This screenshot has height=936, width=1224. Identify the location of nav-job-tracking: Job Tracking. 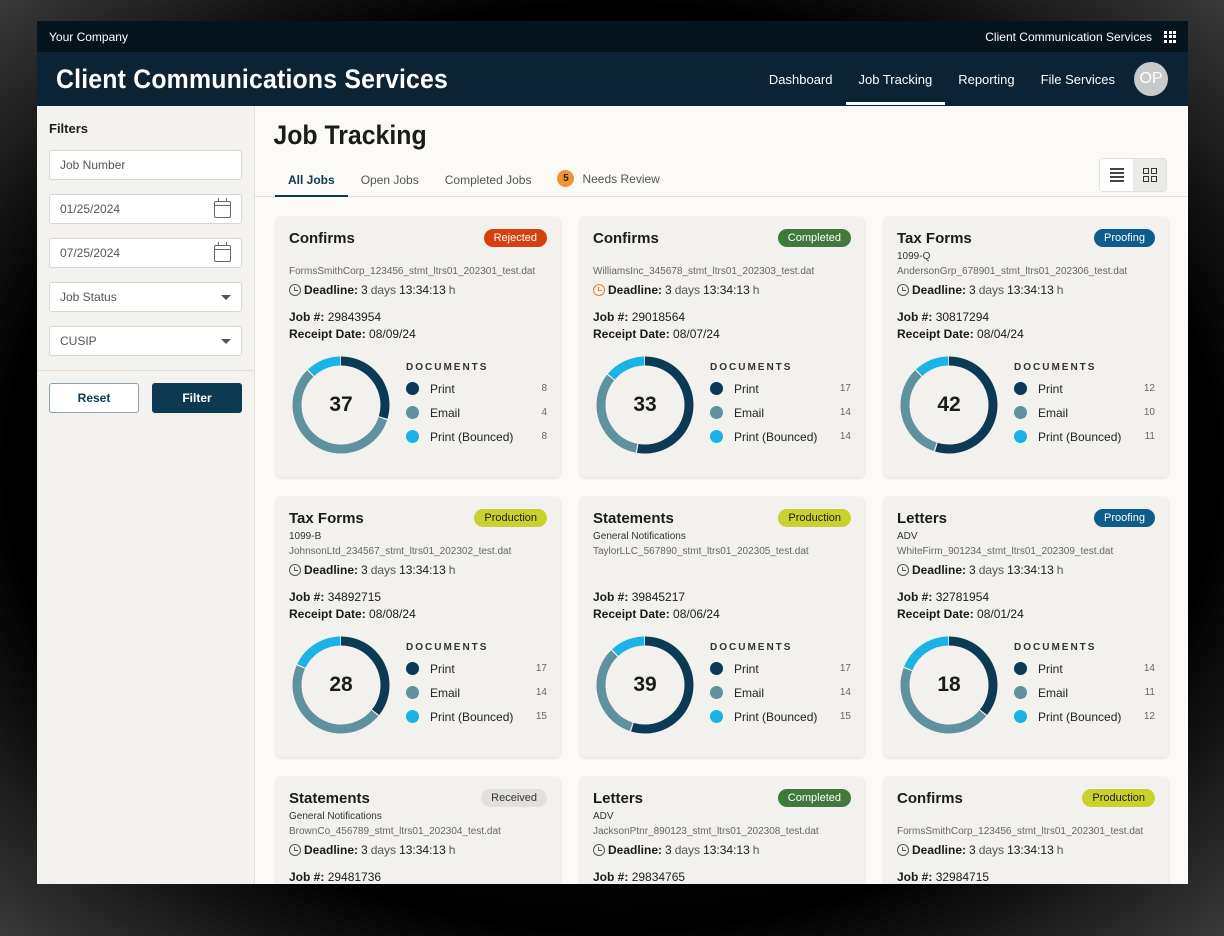
(895, 79).